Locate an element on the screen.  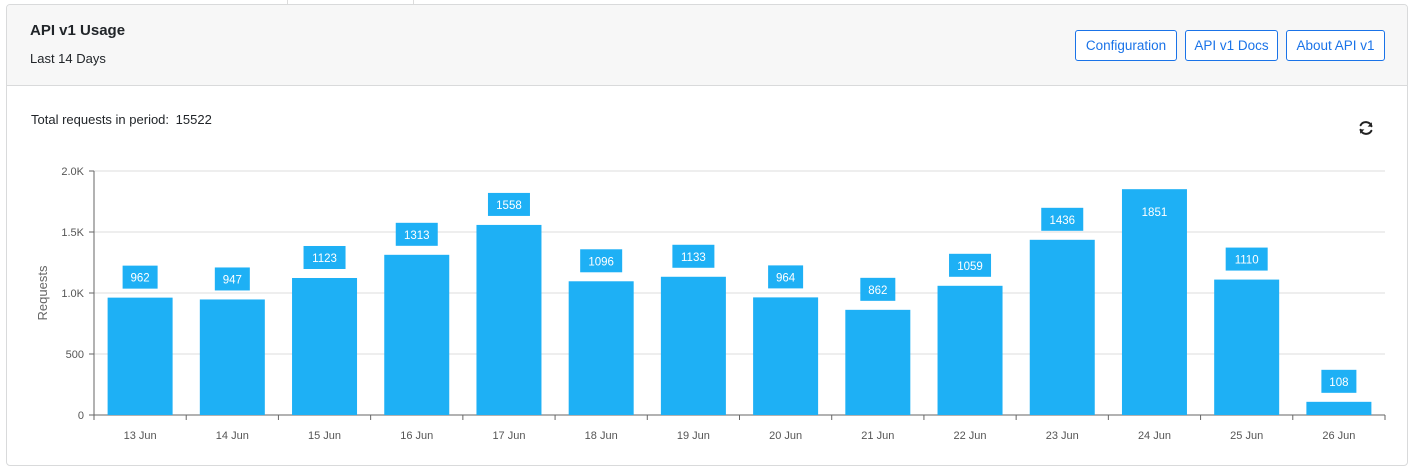
data-label: 964 is located at coordinates (786, 278).